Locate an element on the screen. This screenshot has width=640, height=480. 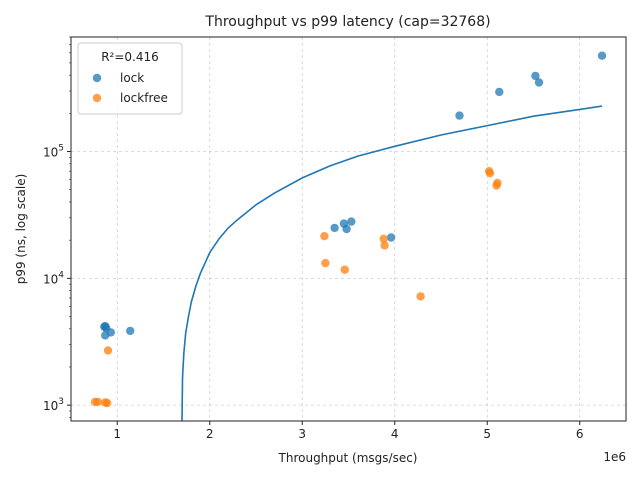
legend: R²=0.416 lock lockfree is located at coordinates (130, 78).